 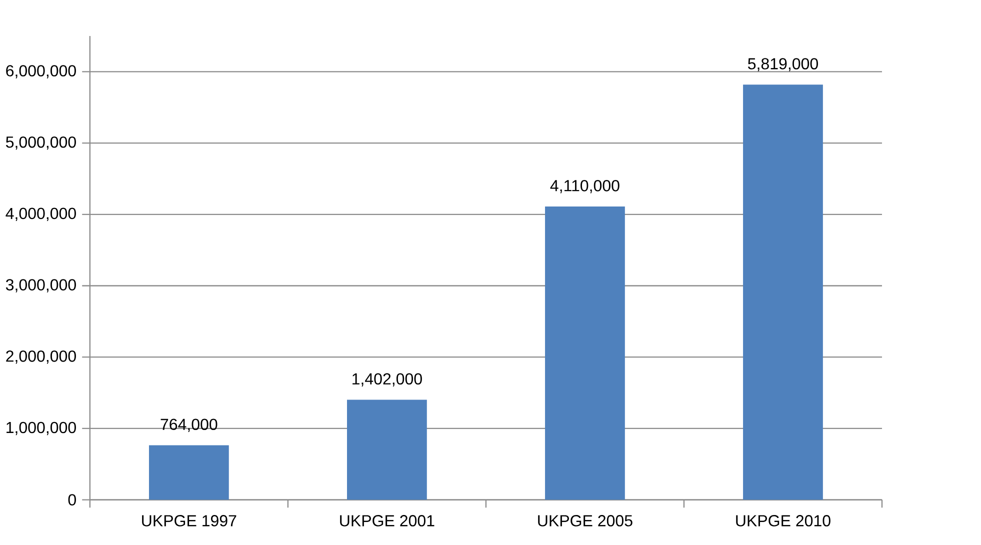 I want to click on y-tick-label: 3,000,000, so click(x=41, y=286).